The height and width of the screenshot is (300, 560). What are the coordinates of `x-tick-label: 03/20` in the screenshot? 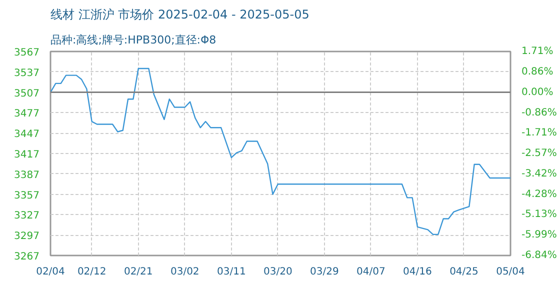 It's located at (278, 272).